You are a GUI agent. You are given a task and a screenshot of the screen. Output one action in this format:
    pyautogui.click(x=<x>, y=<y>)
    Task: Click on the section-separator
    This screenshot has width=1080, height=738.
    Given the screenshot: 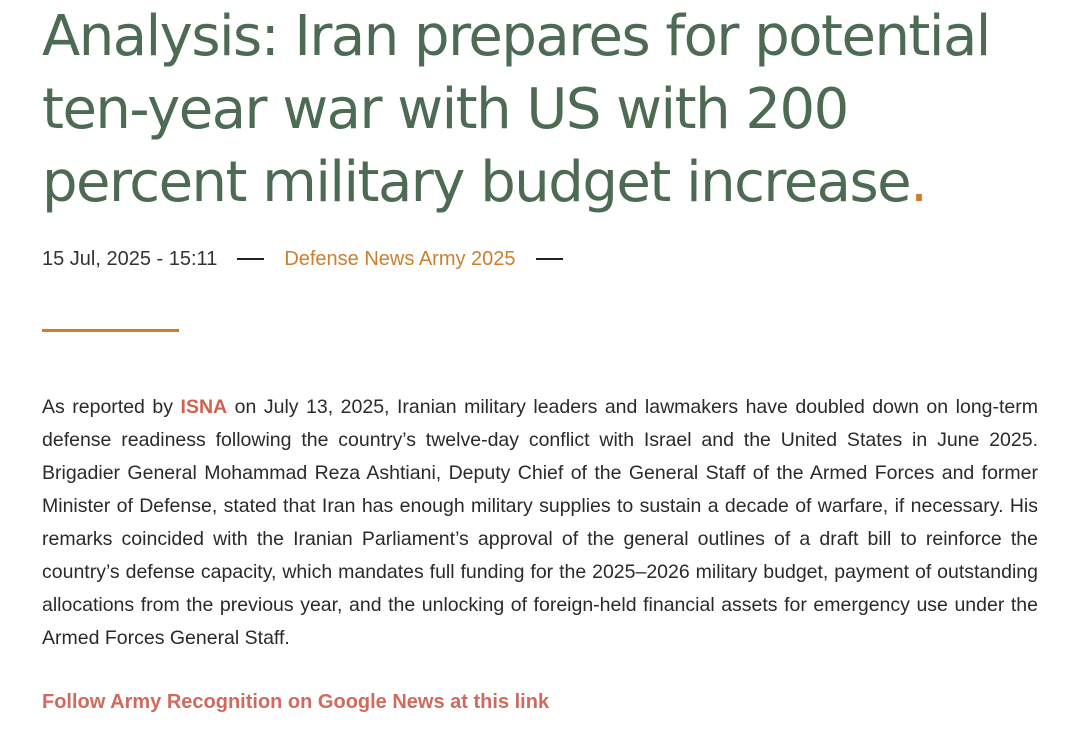 What is the action you would take?
    pyautogui.click(x=110, y=330)
    